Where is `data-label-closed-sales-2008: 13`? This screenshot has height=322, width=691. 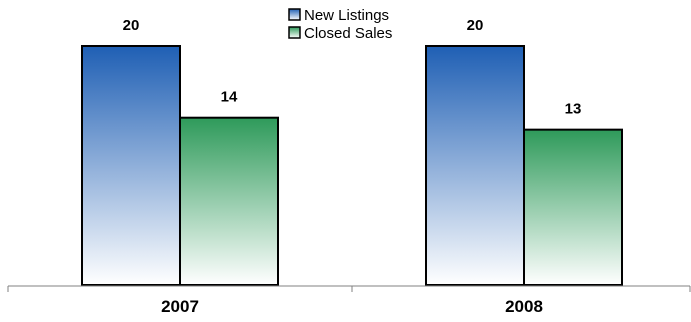
data-label-closed-sales-2008: 13 is located at coordinates (573, 109).